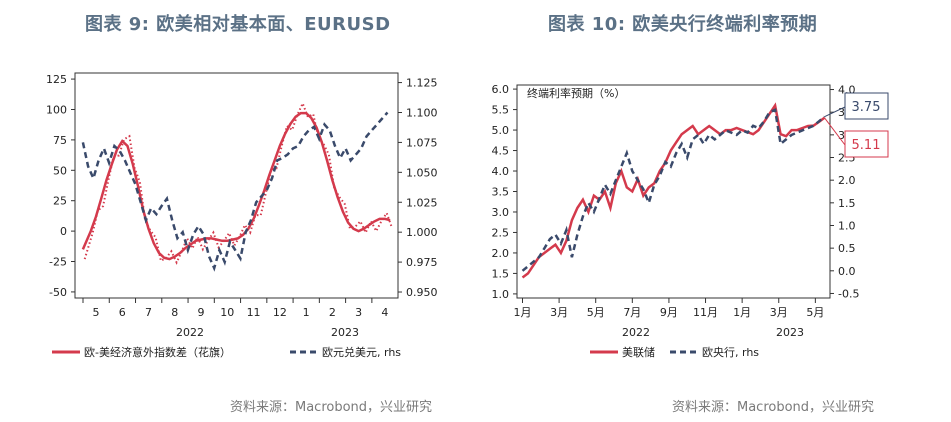 Image resolution: width=951 pixels, height=422 pixels. What do you see at coordinates (501, 130) in the screenshot?
I see `y-left-tick-label: 5.0` at bounding box center [501, 130].